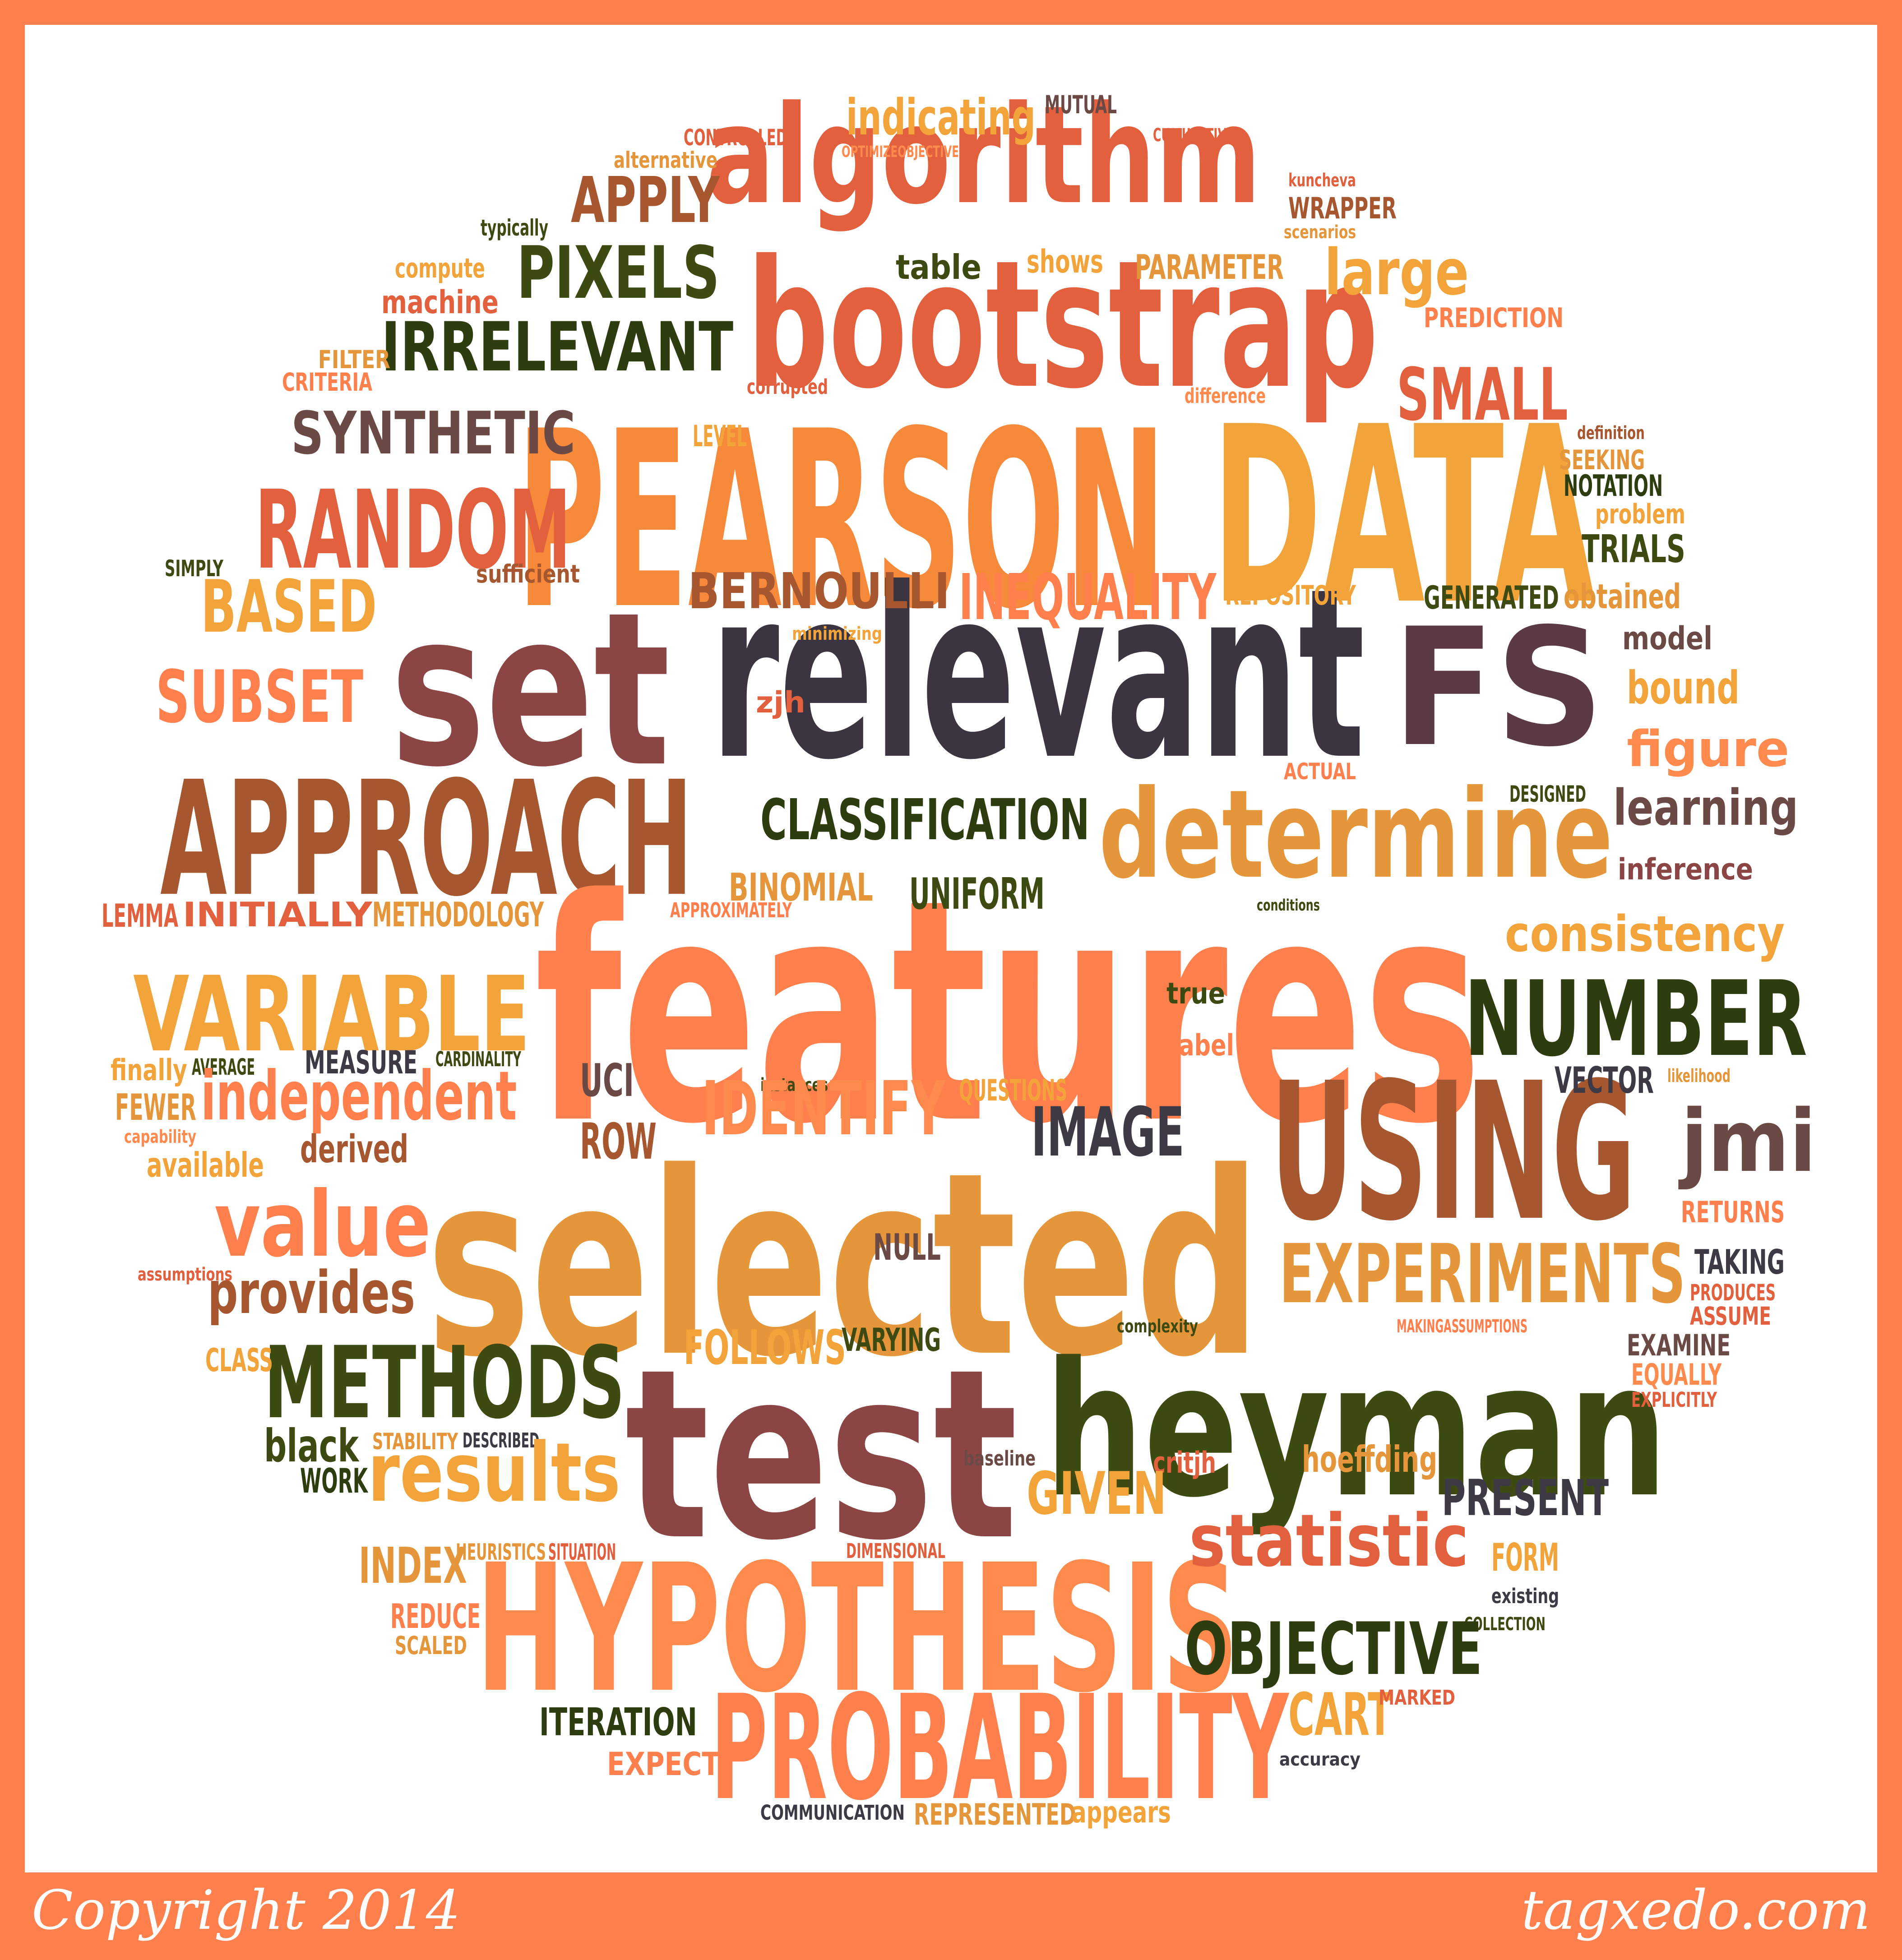 The width and height of the screenshot is (1902, 1960). What do you see at coordinates (331, 1015) in the screenshot?
I see `word-variable: VARIABLE` at bounding box center [331, 1015].